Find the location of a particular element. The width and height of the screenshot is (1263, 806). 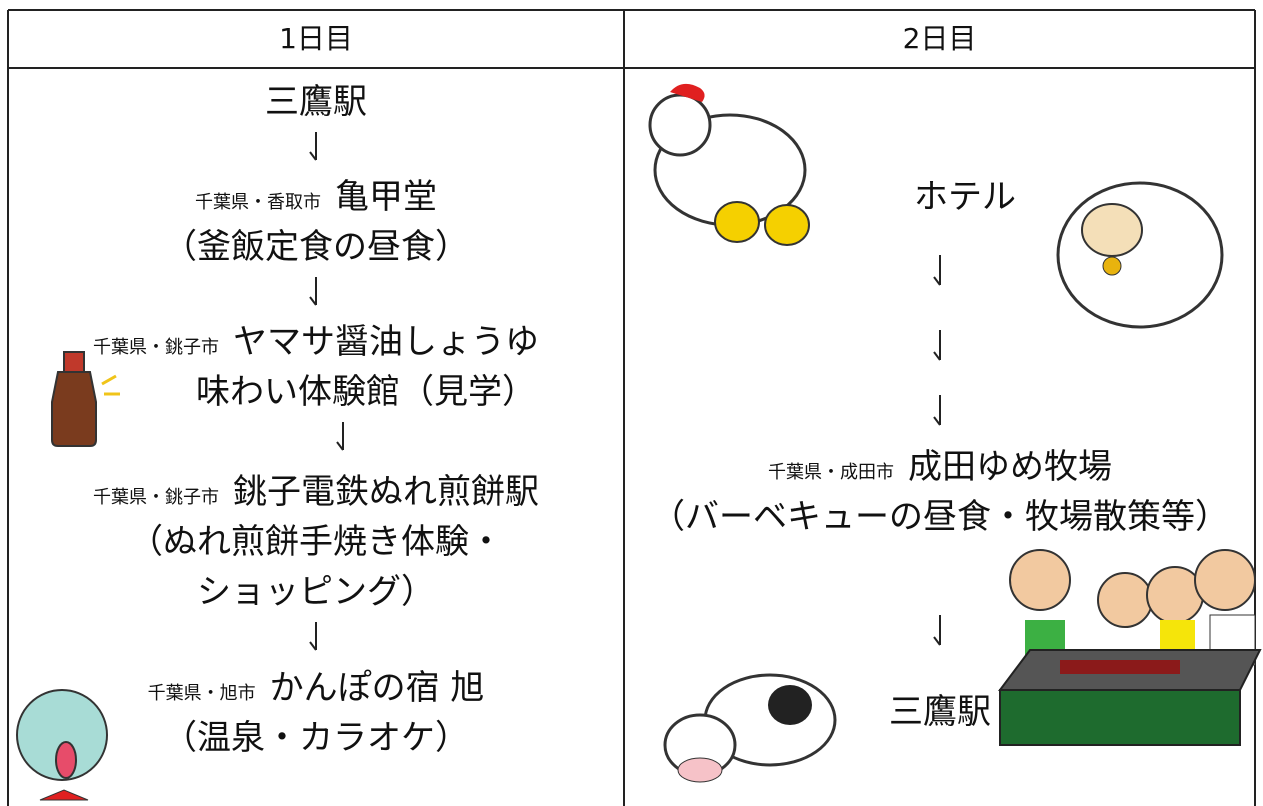

itinerary-line: （温泉・カラオケ） is located at coordinates (316, 738).